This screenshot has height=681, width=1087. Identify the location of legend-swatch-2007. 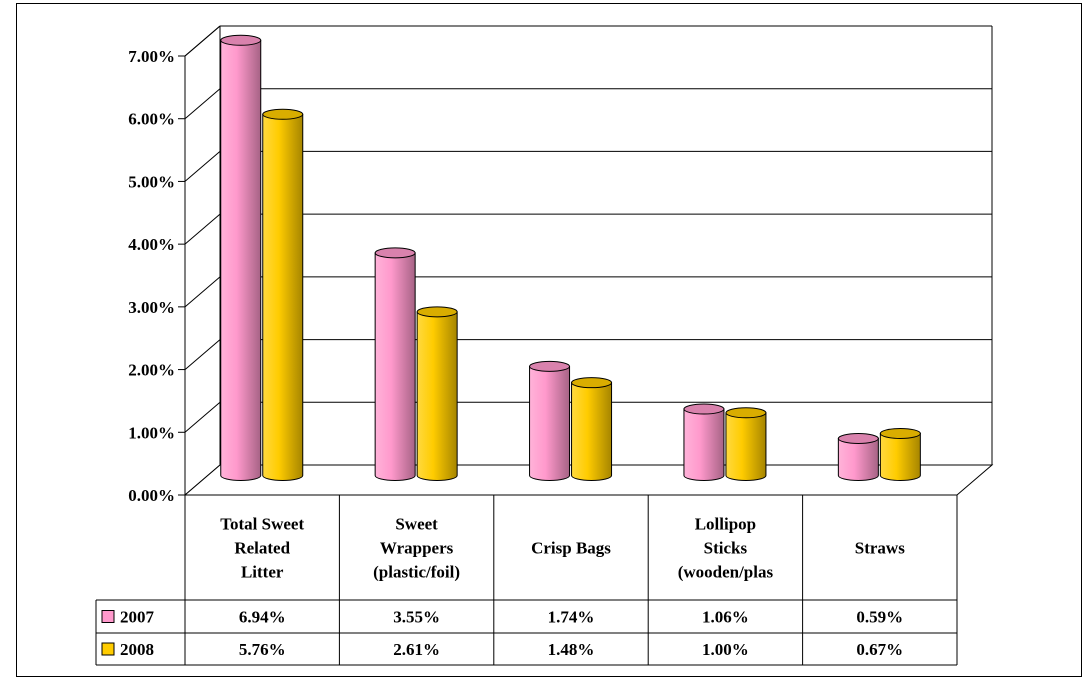
(108, 616).